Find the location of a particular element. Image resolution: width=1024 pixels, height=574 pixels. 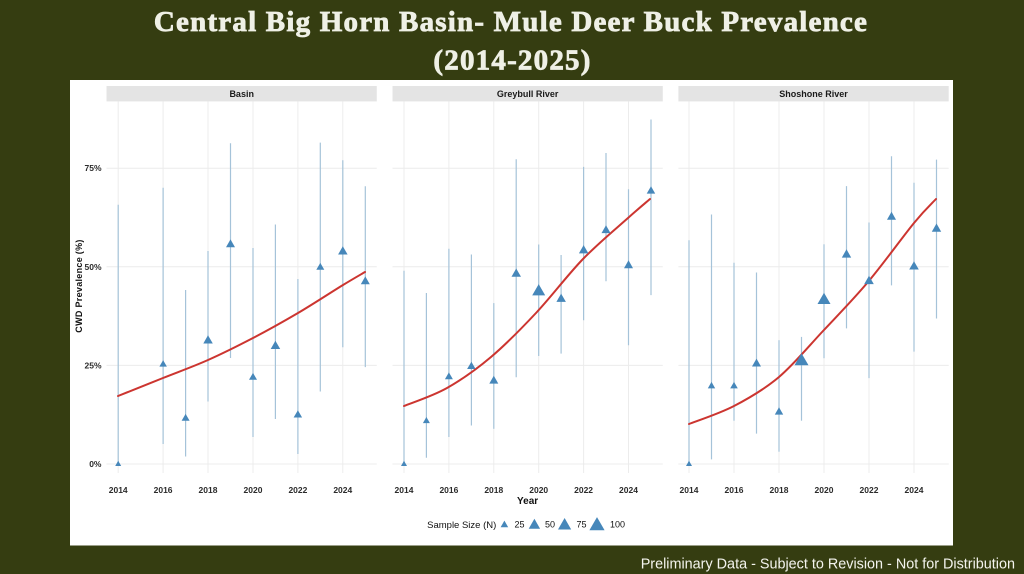

svg-text: 0% is located at coordinates (95, 464).